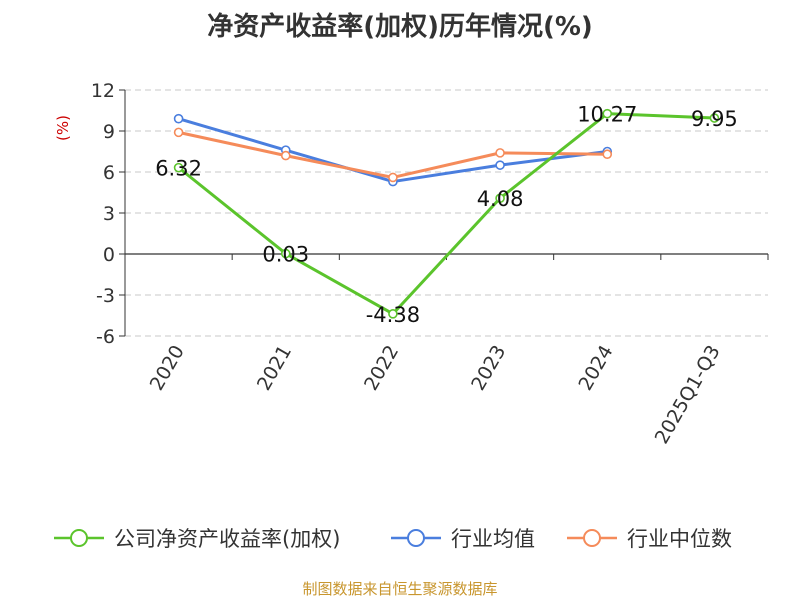 The image size is (800, 600). I want to click on chart-title: 净资产收益率(加权)历年情况(%), so click(400, 27).